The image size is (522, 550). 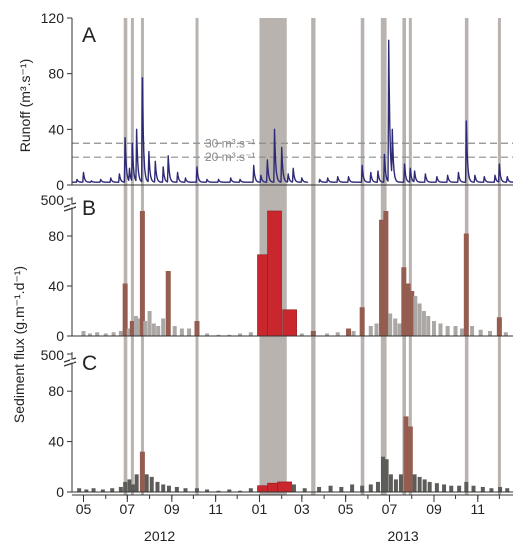 What do you see at coordinates (89, 208) in the screenshot?
I see `panel-letter: B` at bounding box center [89, 208].